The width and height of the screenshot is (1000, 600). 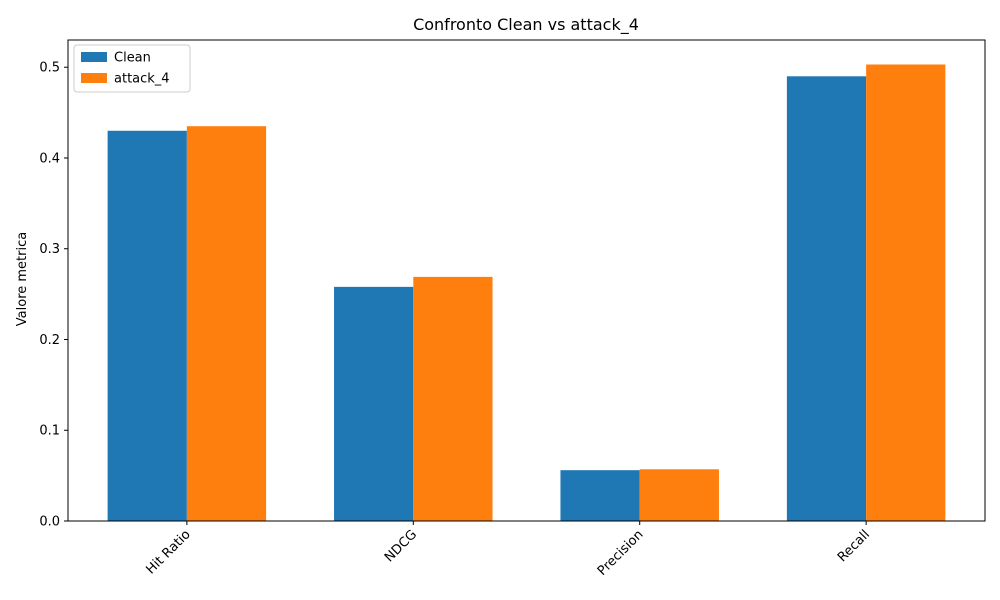 I want to click on bar-Clean-Hit Ratio, so click(x=147, y=326).